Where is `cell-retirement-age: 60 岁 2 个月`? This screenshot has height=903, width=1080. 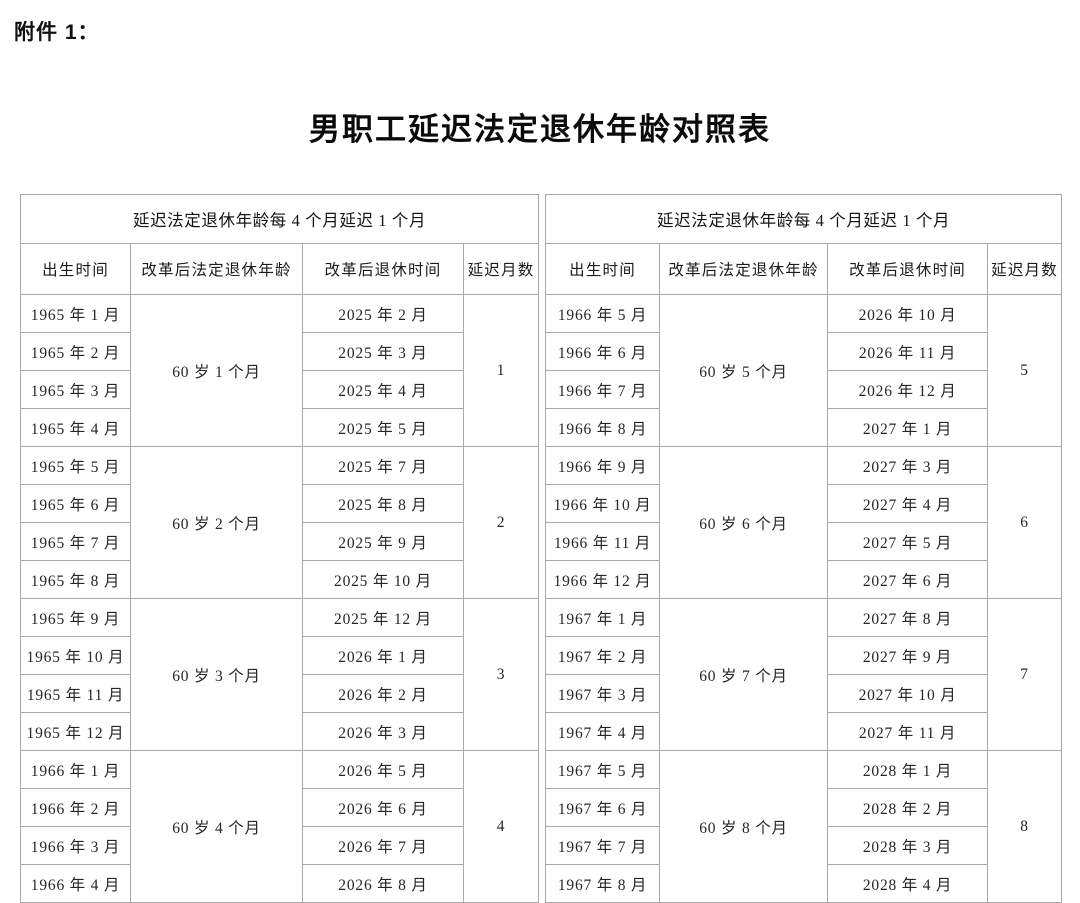 cell-retirement-age: 60 岁 2 个月 is located at coordinates (216, 522).